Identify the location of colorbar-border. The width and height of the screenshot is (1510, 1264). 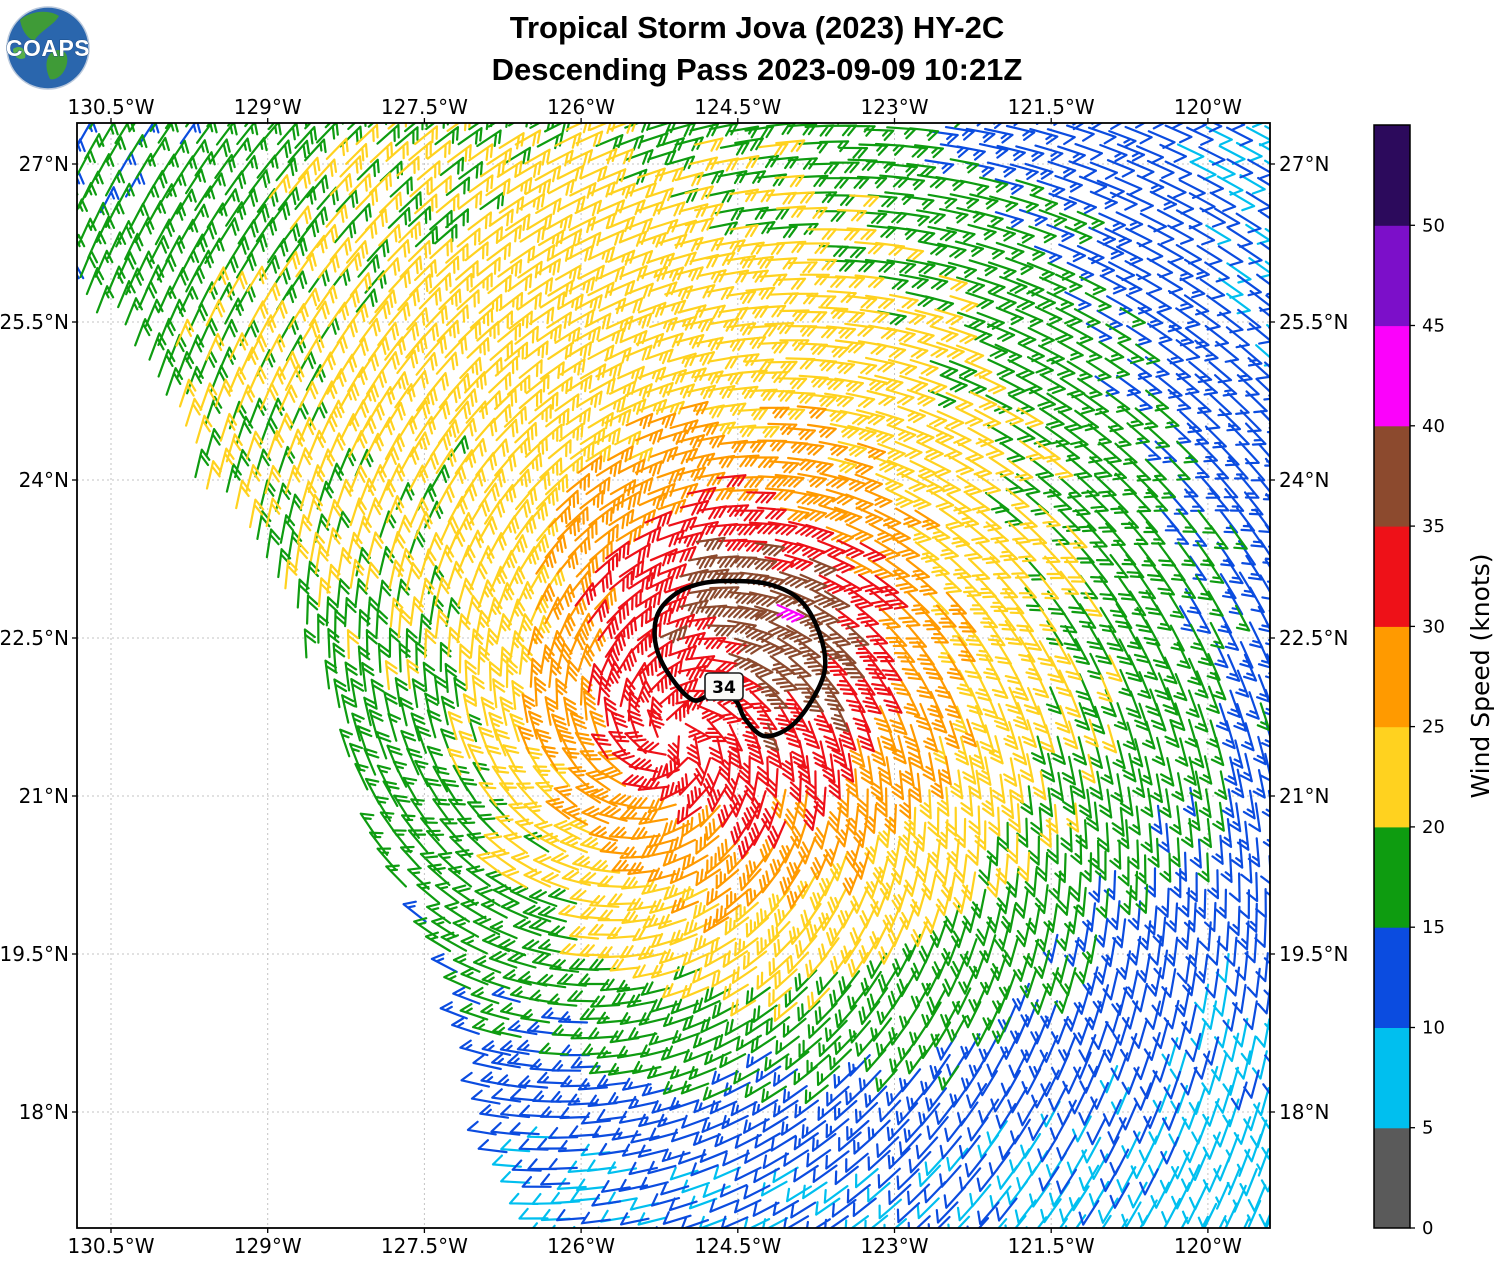
(1392, 676).